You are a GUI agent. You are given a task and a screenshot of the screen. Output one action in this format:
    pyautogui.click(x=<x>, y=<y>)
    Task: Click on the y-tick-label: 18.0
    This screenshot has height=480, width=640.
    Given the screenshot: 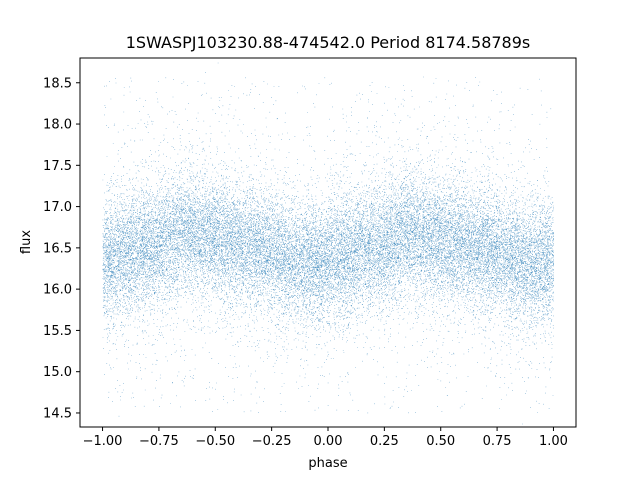 What is the action you would take?
    pyautogui.click(x=57, y=125)
    